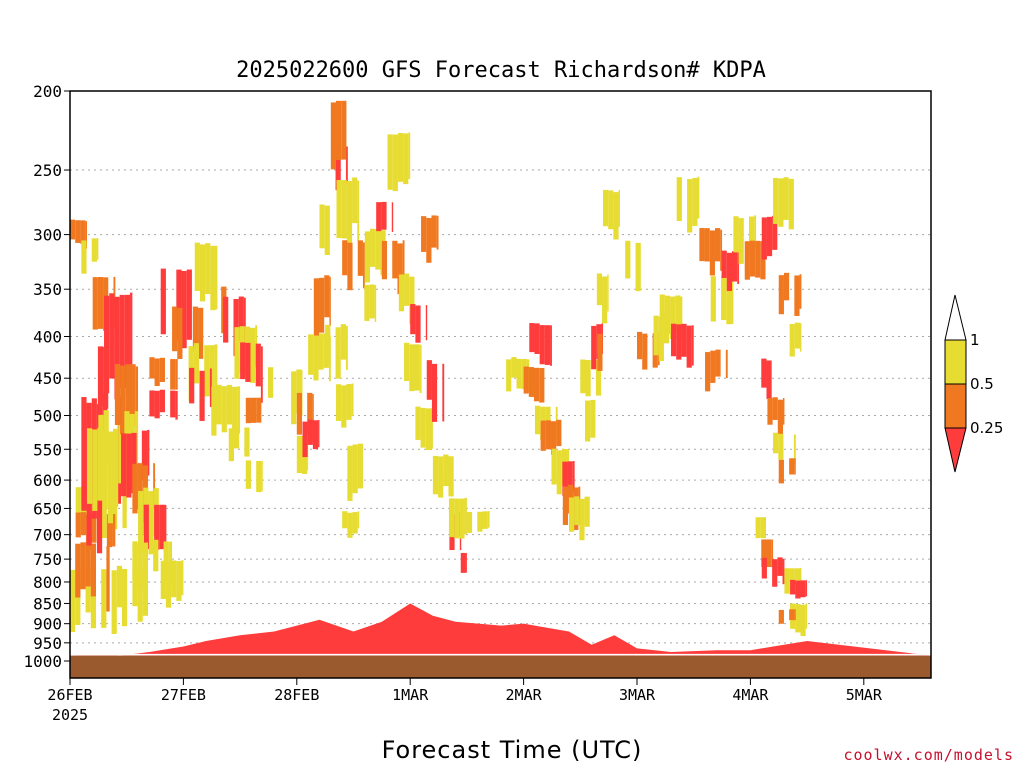 This screenshot has height=768, width=1024. I want to click on boundary-layer-fill, so click(500, 630).